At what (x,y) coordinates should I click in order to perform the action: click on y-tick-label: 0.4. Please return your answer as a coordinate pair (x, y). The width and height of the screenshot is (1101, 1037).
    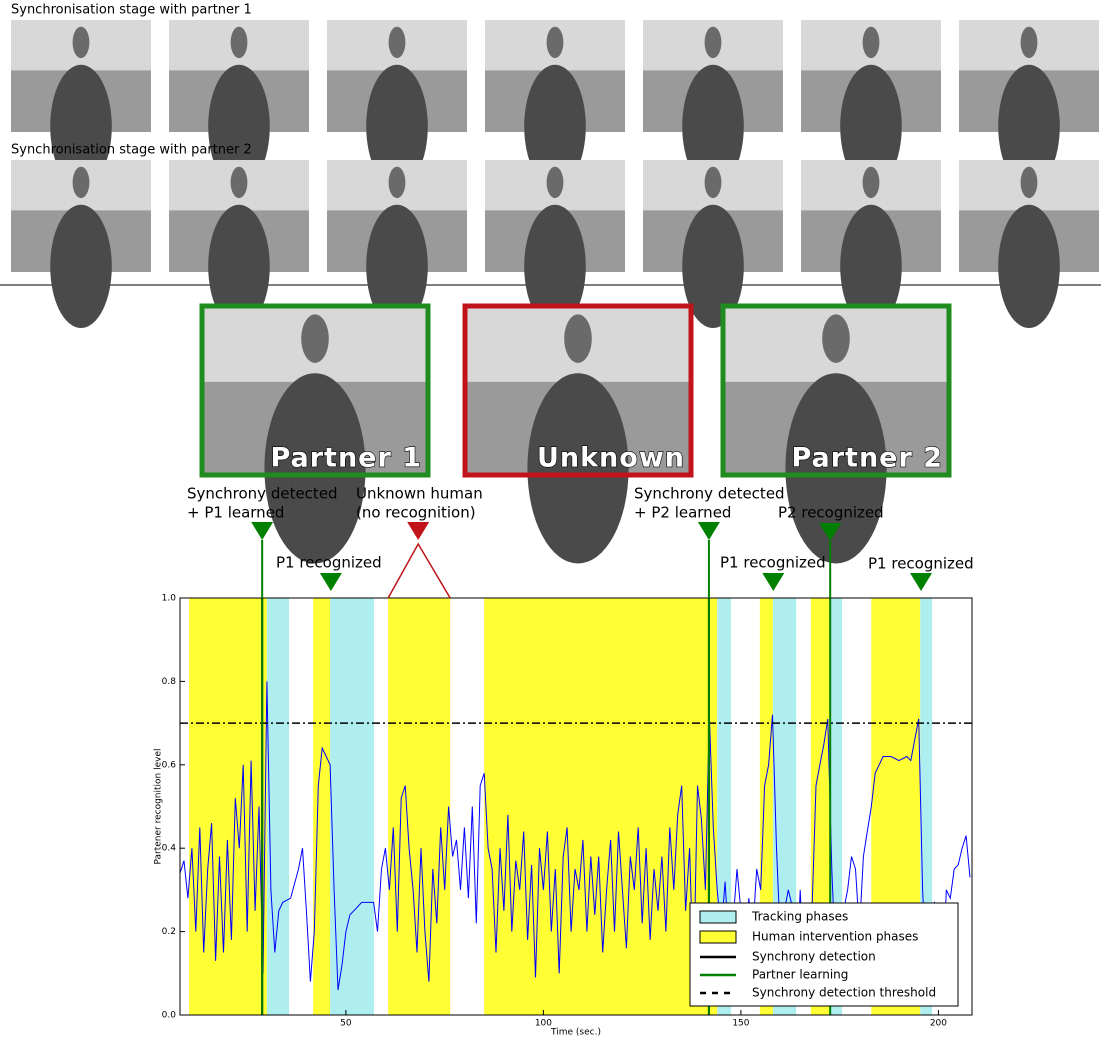
    Looking at the image, I should click on (169, 849).